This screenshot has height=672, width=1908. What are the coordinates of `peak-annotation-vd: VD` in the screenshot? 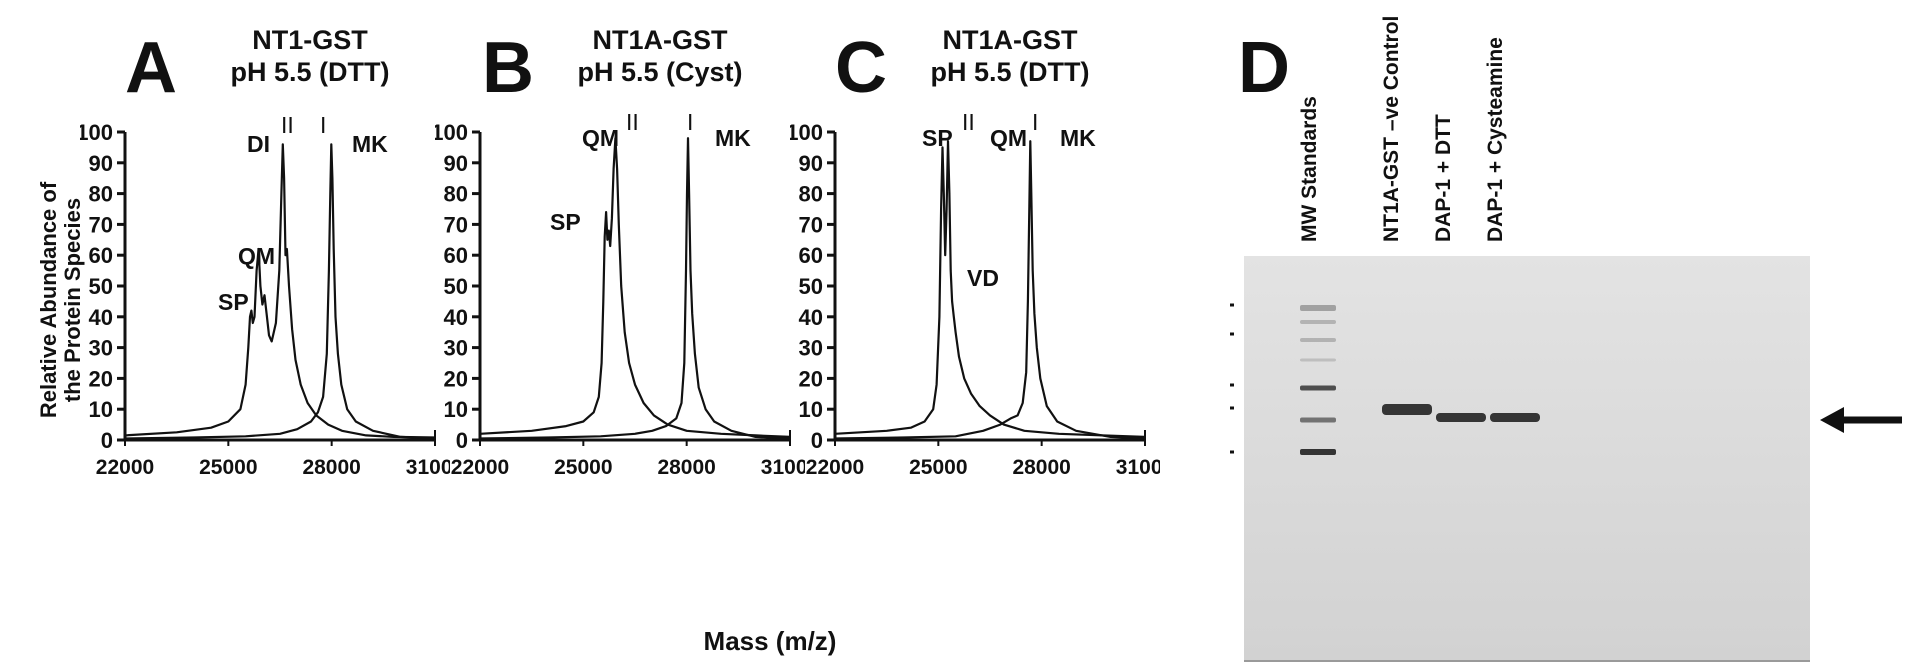 It's located at (983, 278).